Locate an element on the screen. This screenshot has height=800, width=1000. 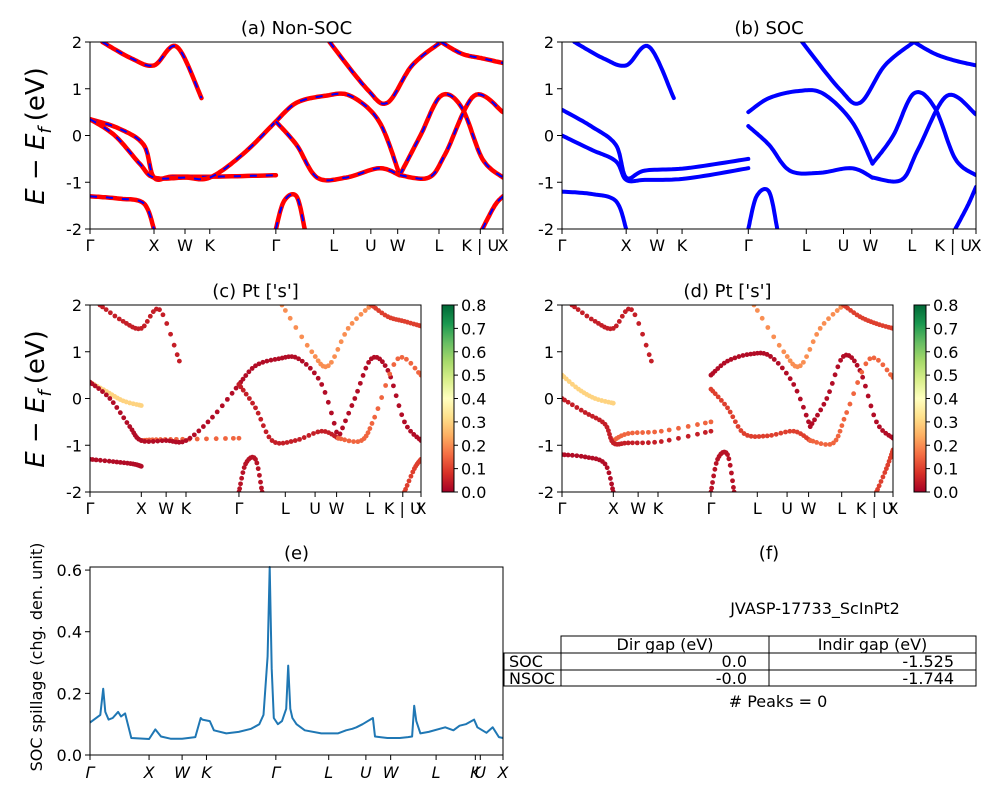
x-tick-label: K | U is located at coordinates (953, 245).